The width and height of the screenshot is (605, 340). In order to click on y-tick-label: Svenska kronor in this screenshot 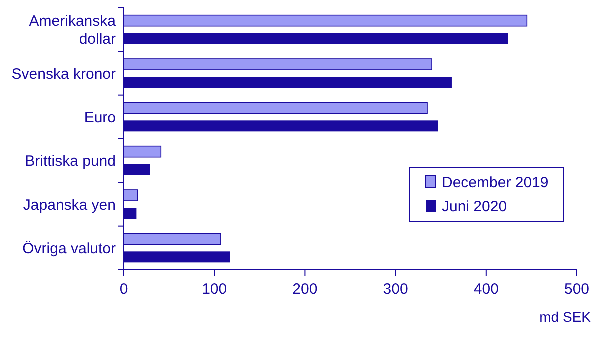, I will do `click(64, 74)`.